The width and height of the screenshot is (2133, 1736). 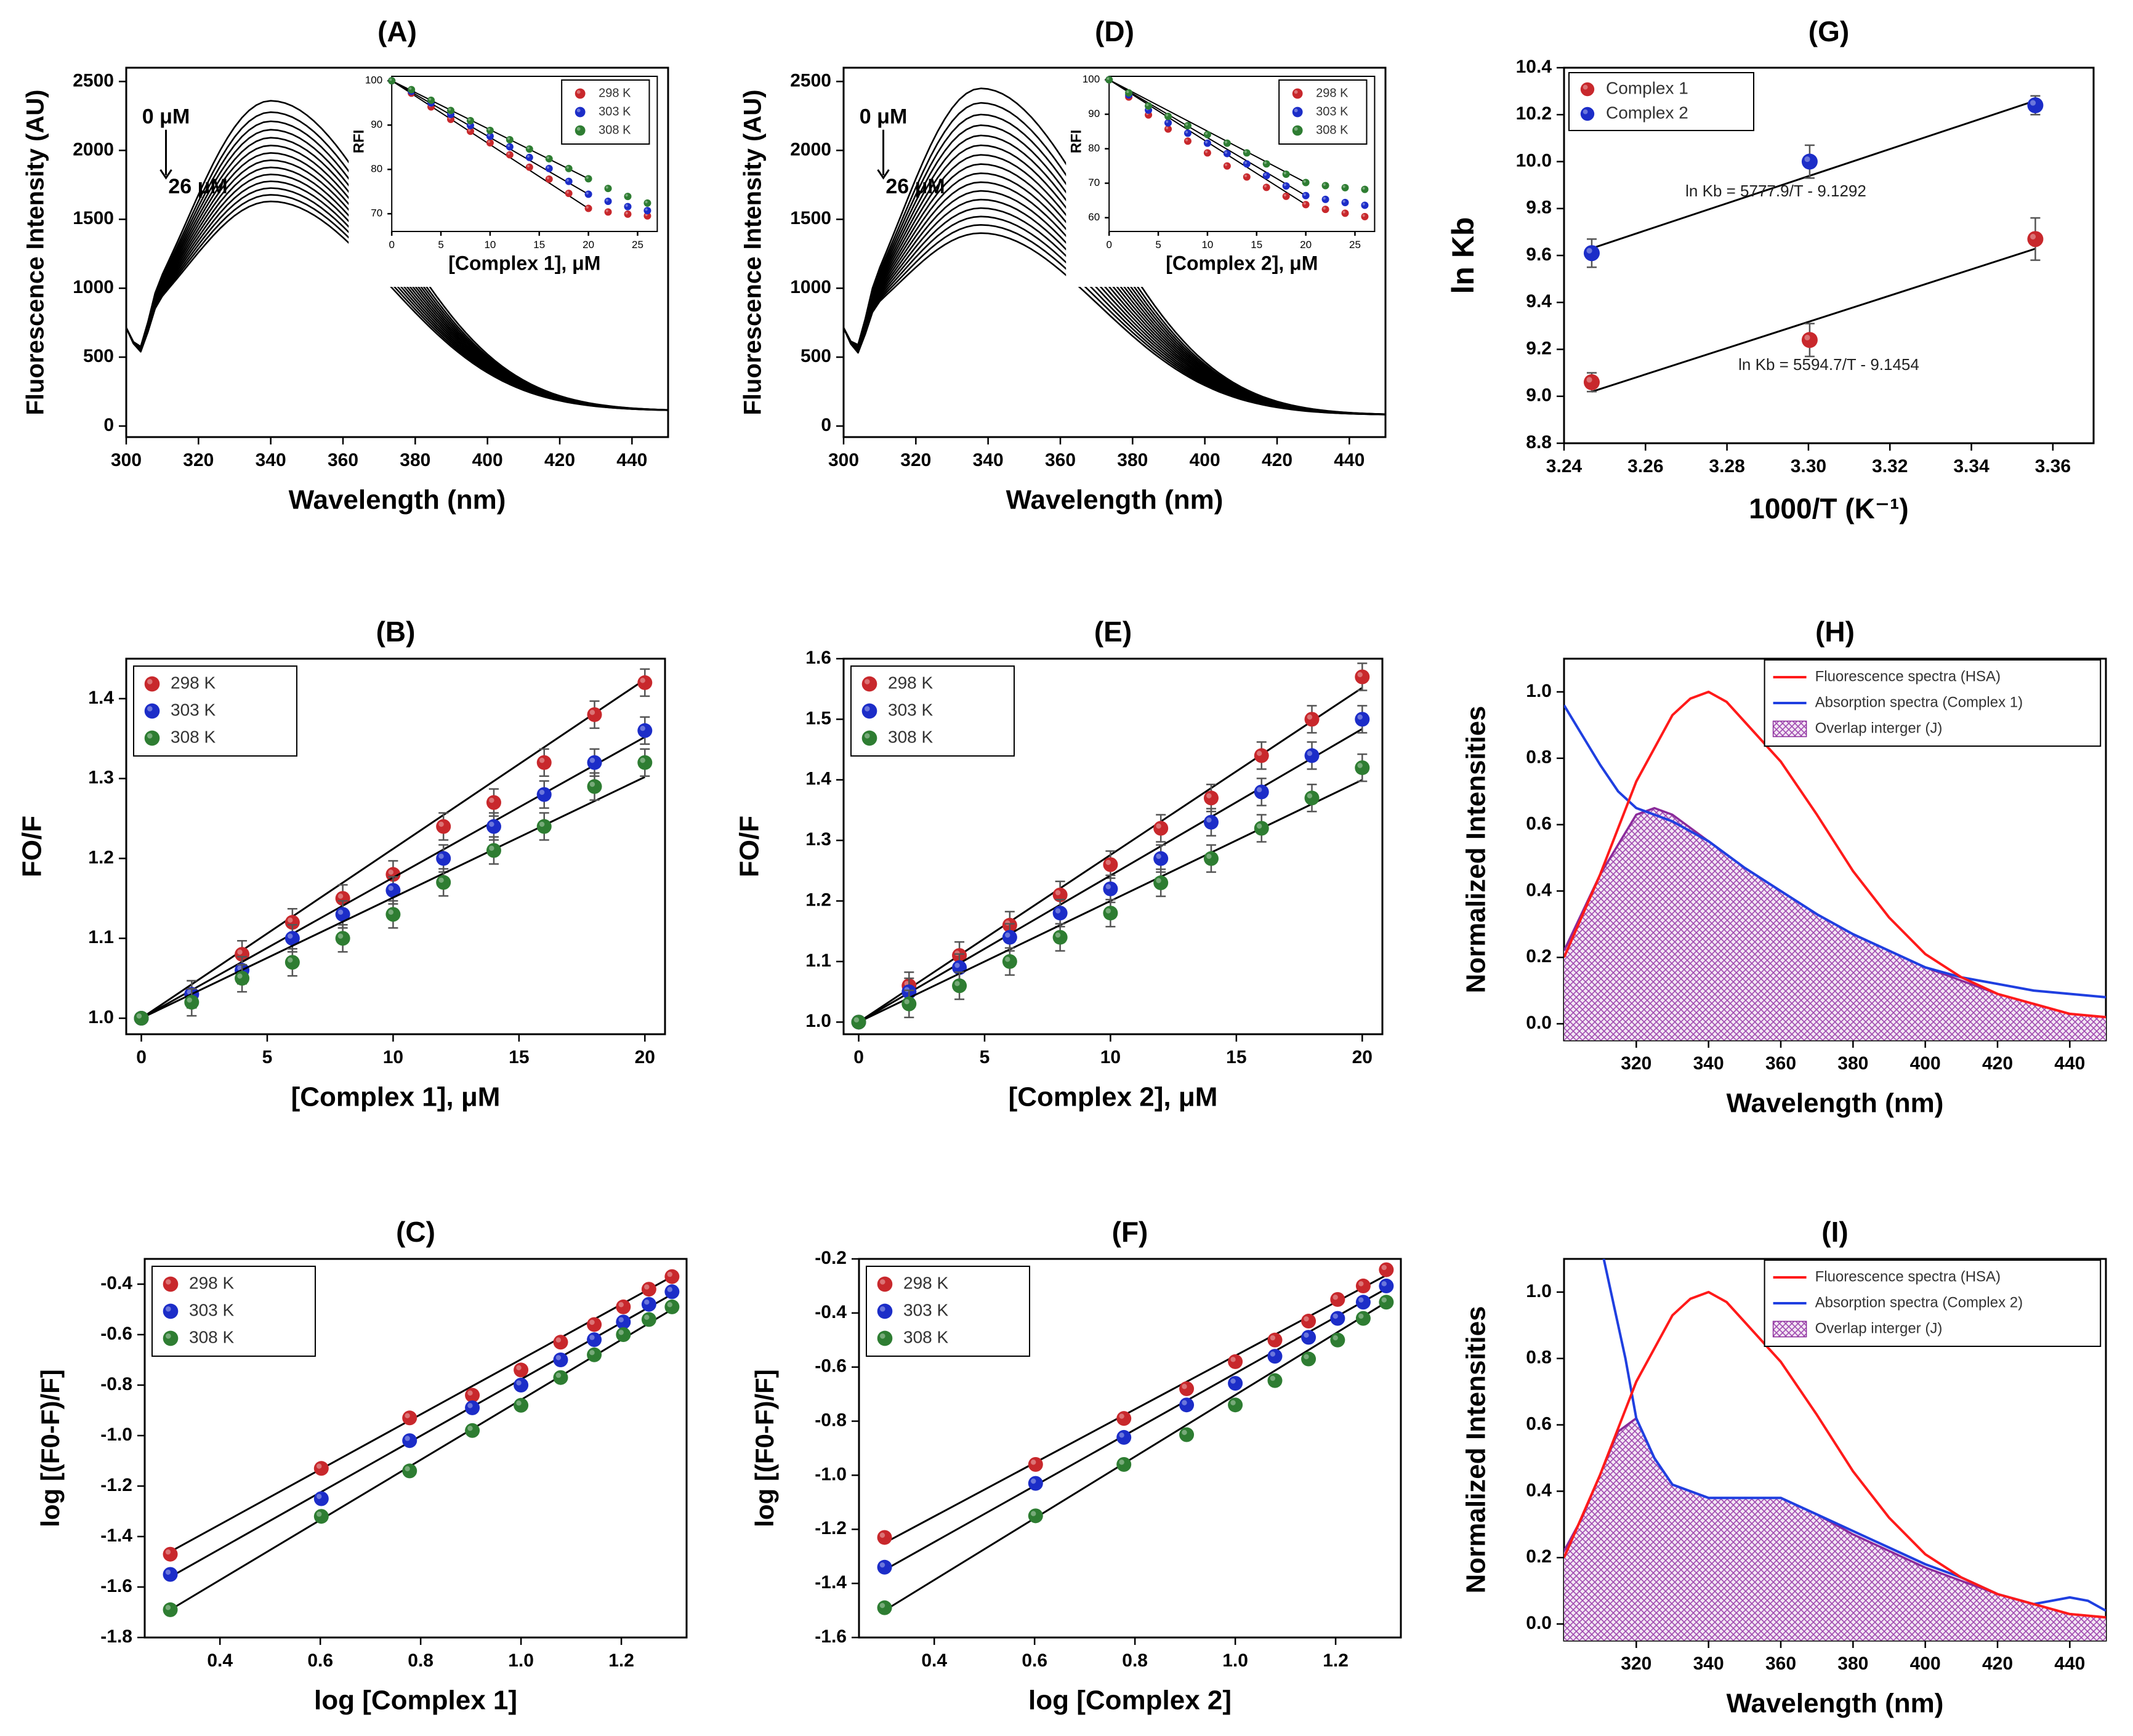 I want to click on plot-frame, so click(x=395, y=846).